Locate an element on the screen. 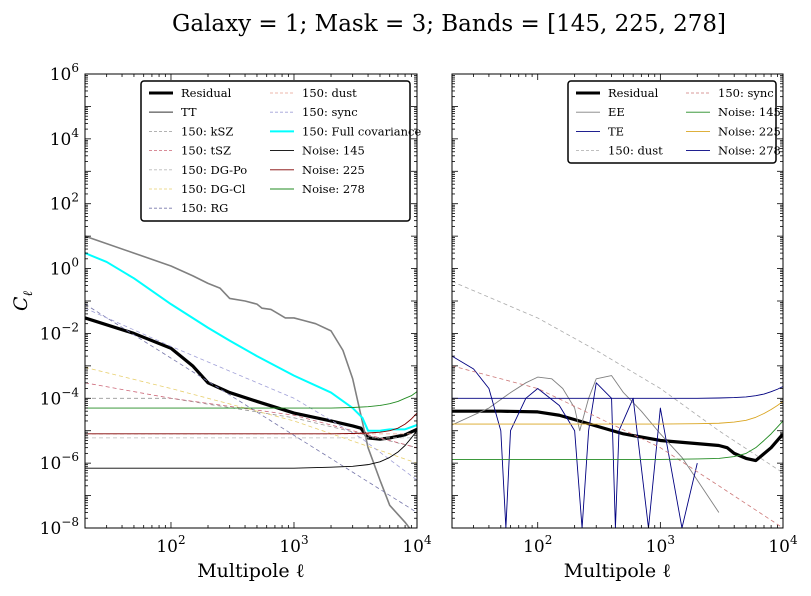 The height and width of the screenshot is (596, 811). series-line-te is located at coordinates (575, 441).